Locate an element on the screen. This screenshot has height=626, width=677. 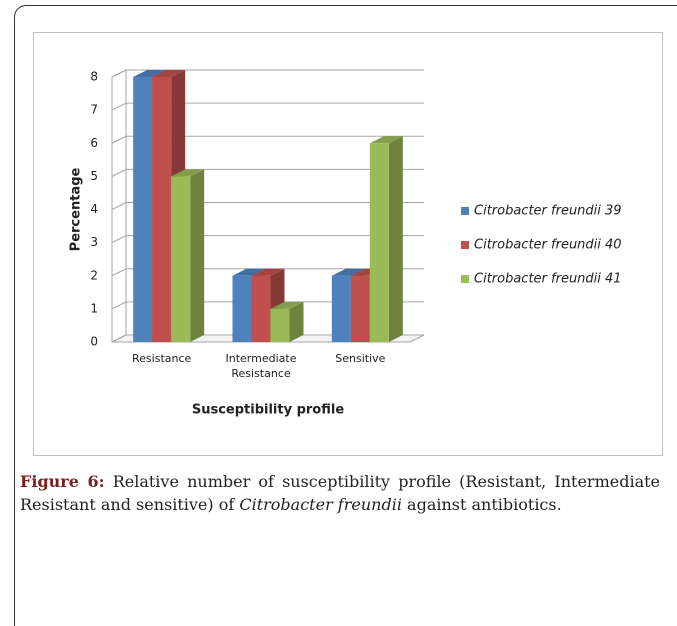
legend-label: Citrobacter freundii 39 is located at coordinates (548, 211).